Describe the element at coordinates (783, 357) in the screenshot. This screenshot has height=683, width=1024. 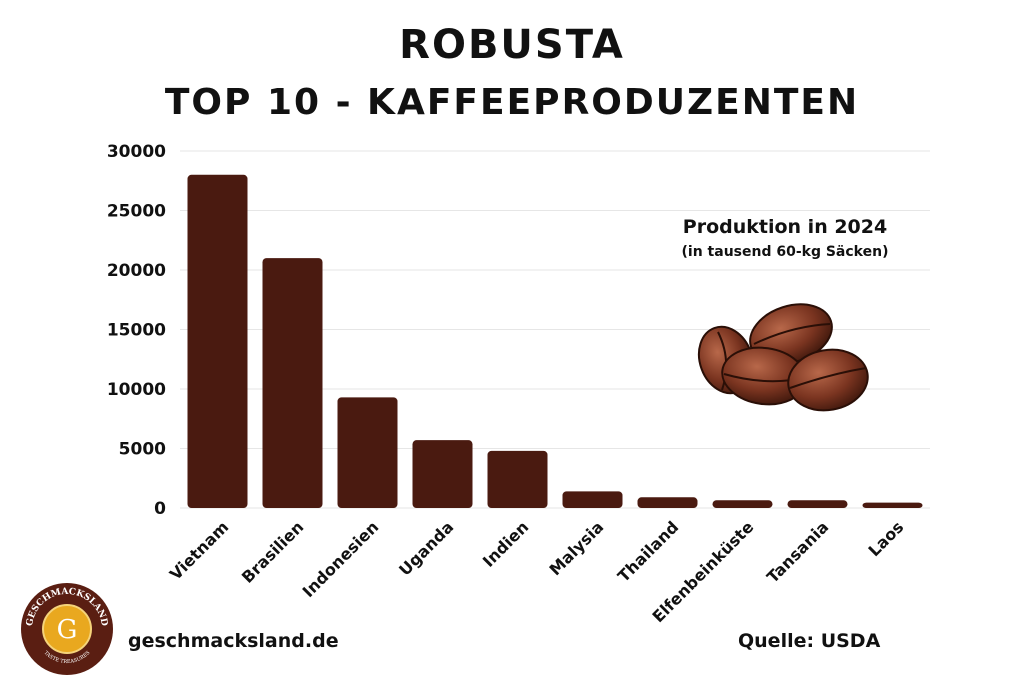
I see `coffee-beans-icon` at that location.